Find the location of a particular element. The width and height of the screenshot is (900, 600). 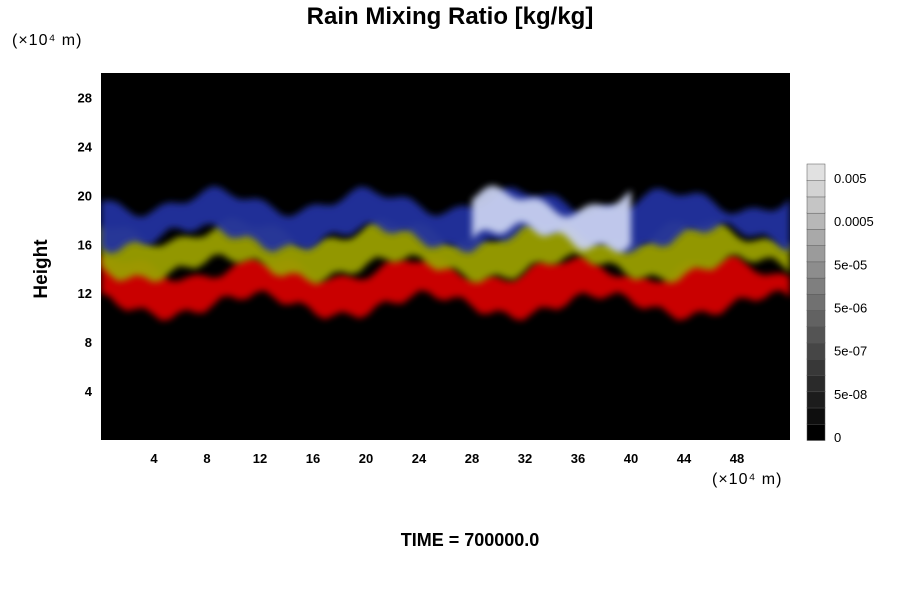

y-tick-label: 4 is located at coordinates (89, 391).